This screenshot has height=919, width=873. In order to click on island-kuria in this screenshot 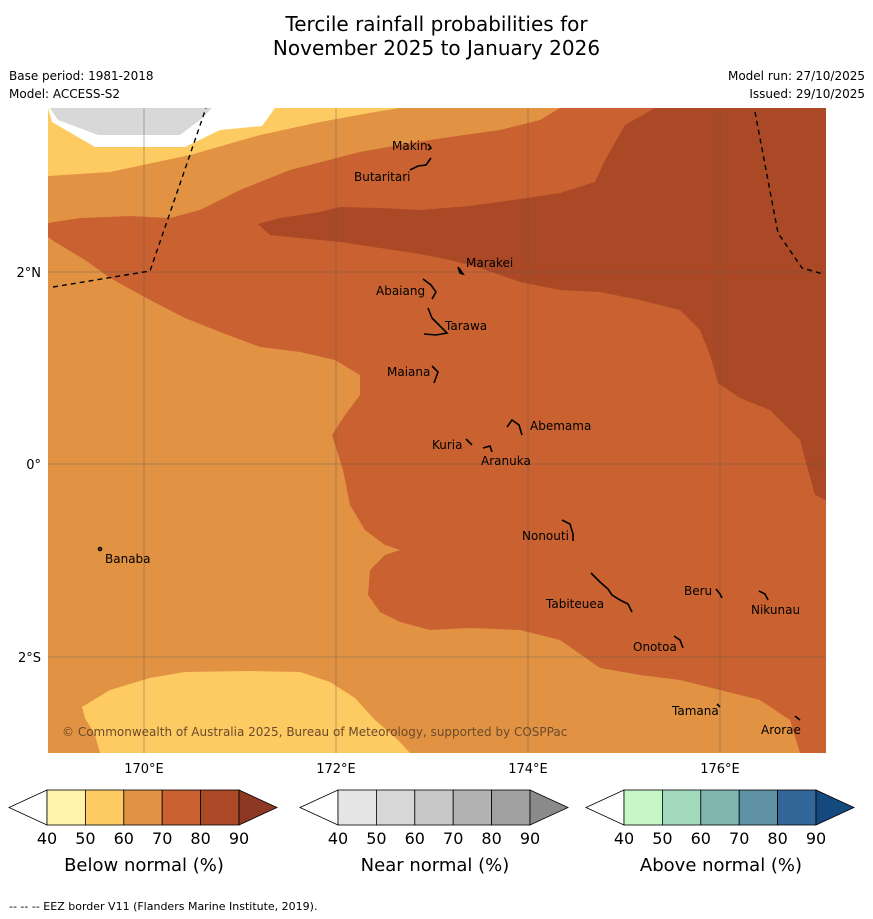, I will do `click(469, 442)`.